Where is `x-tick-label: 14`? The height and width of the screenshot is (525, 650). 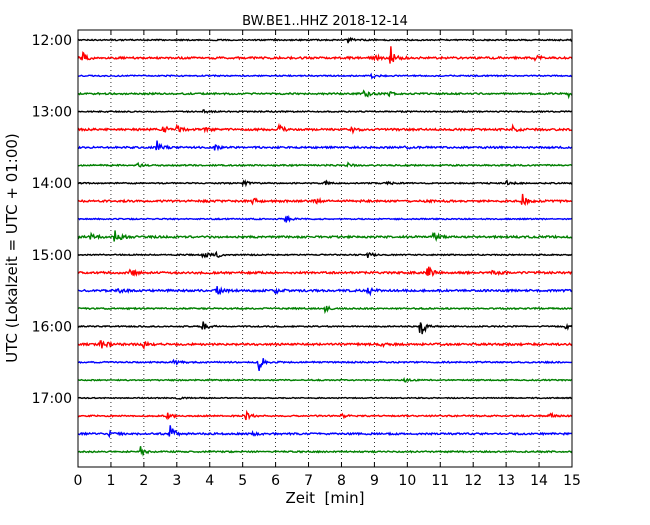
x-tick-label: 14 is located at coordinates (539, 481).